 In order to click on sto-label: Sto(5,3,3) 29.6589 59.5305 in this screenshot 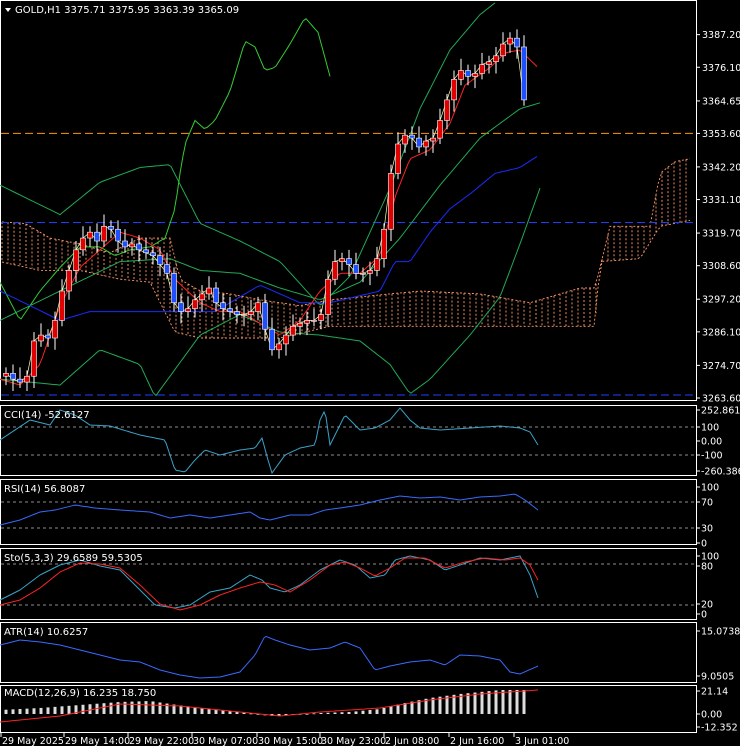, I will do `click(73, 558)`.